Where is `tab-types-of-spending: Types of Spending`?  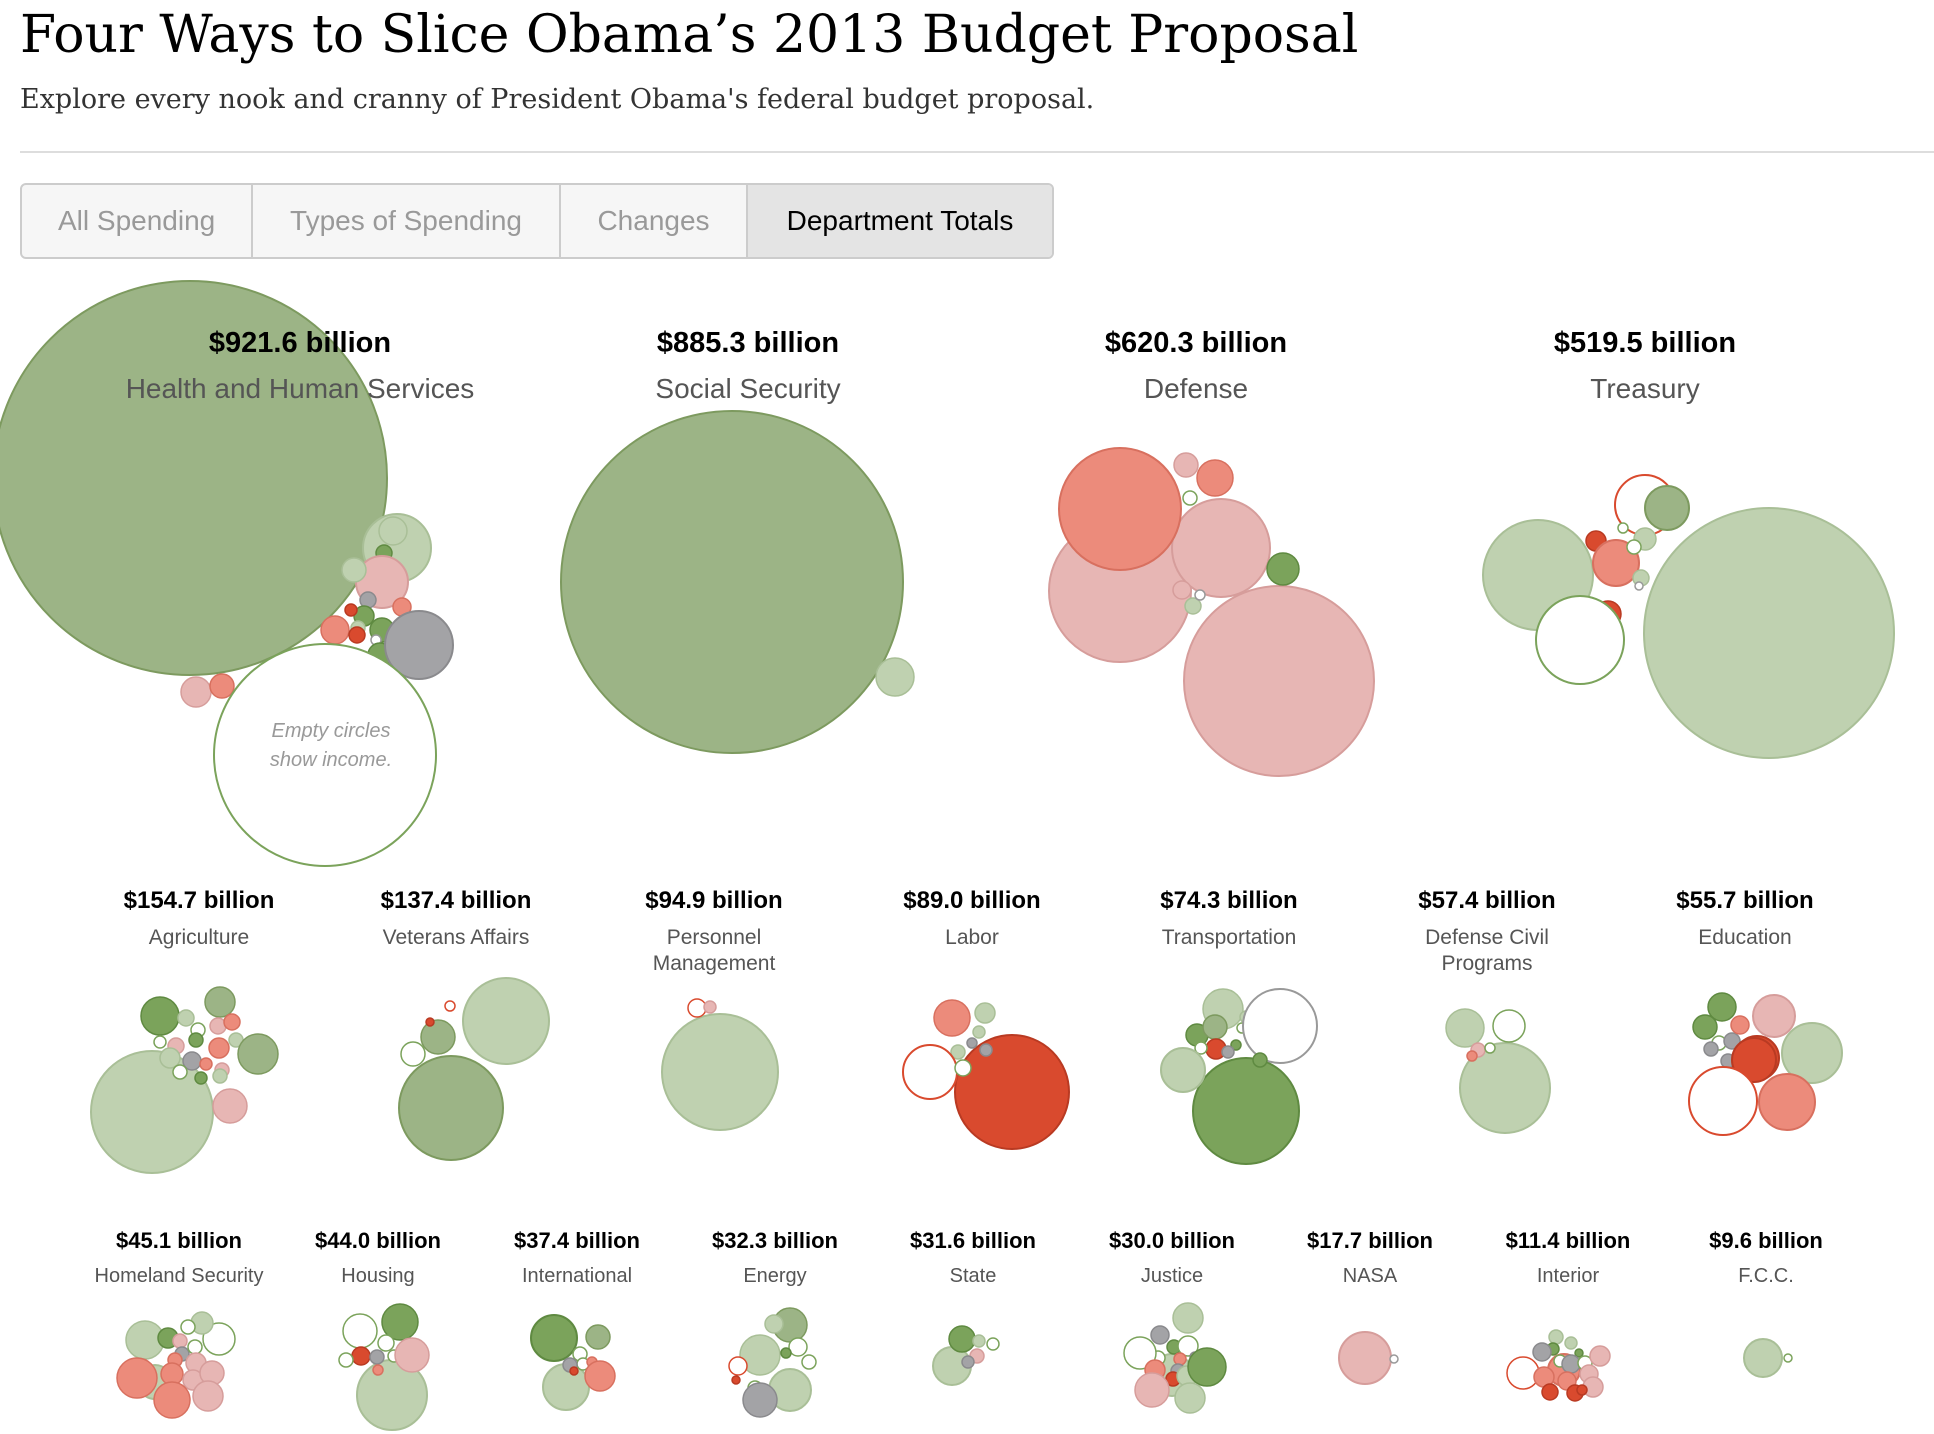
tab-types-of-spending: Types of Spending is located at coordinates (407, 221).